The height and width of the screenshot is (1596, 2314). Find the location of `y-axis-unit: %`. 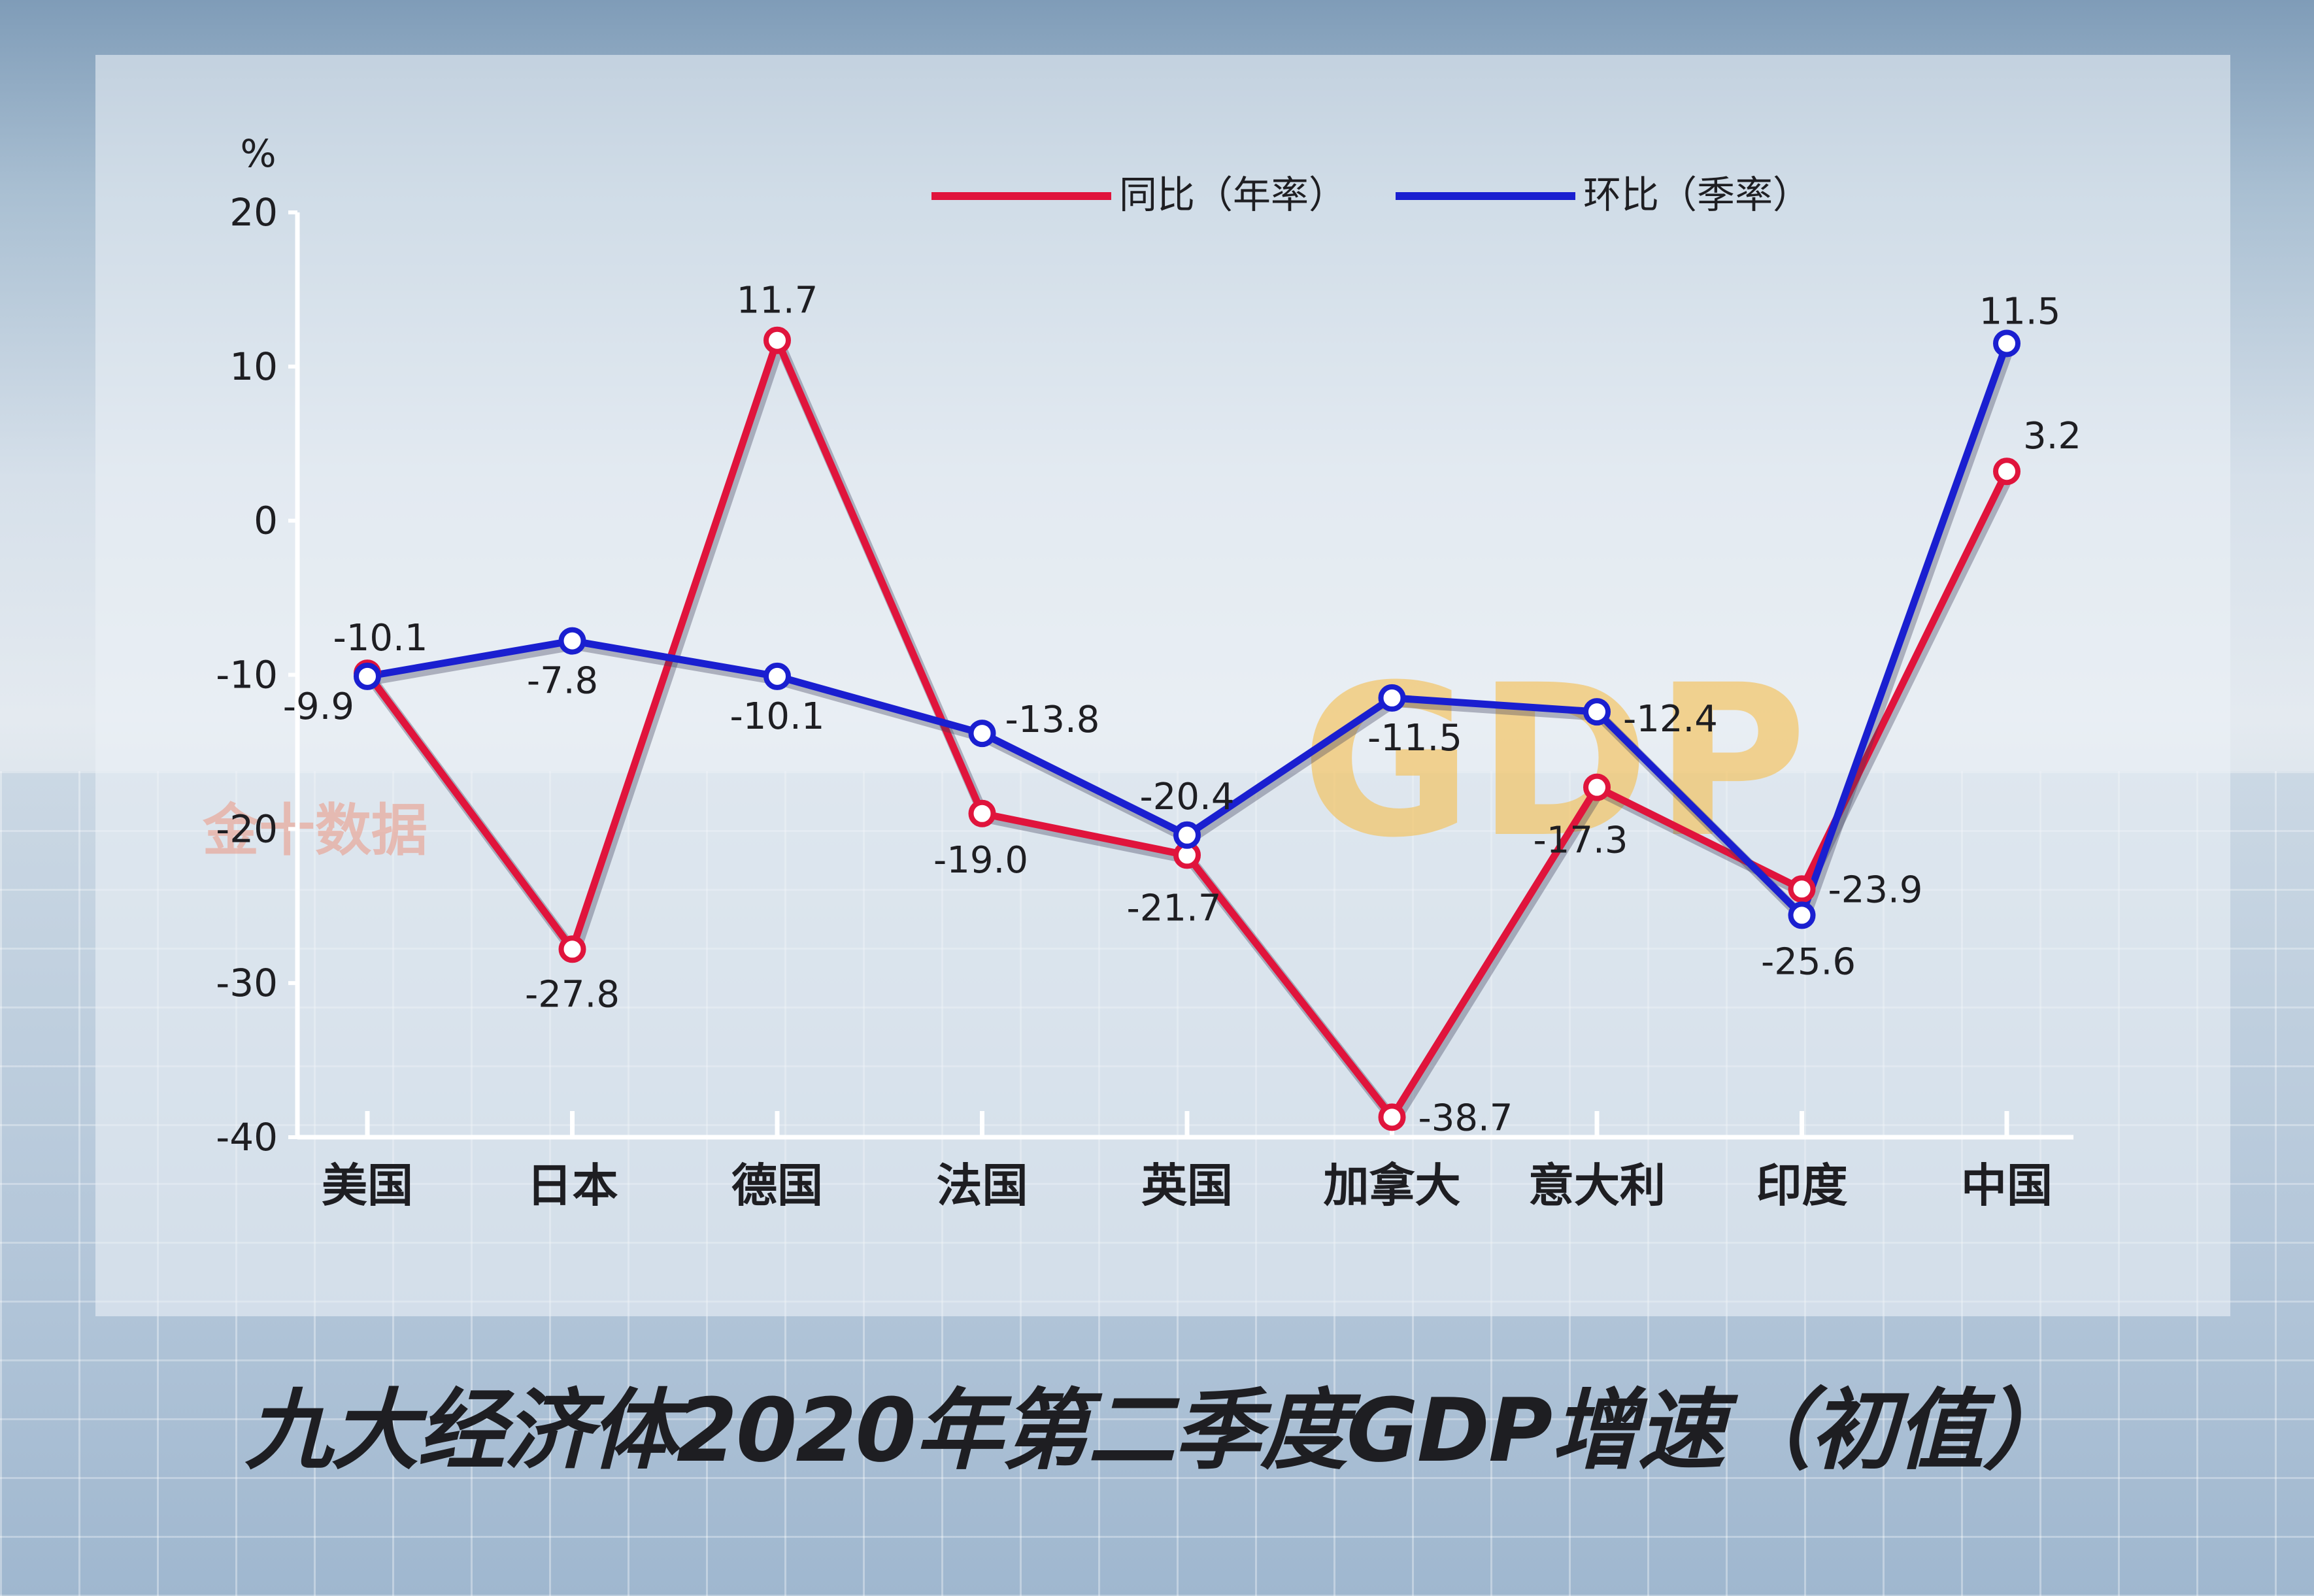

y-axis-unit: % is located at coordinates (258, 153).